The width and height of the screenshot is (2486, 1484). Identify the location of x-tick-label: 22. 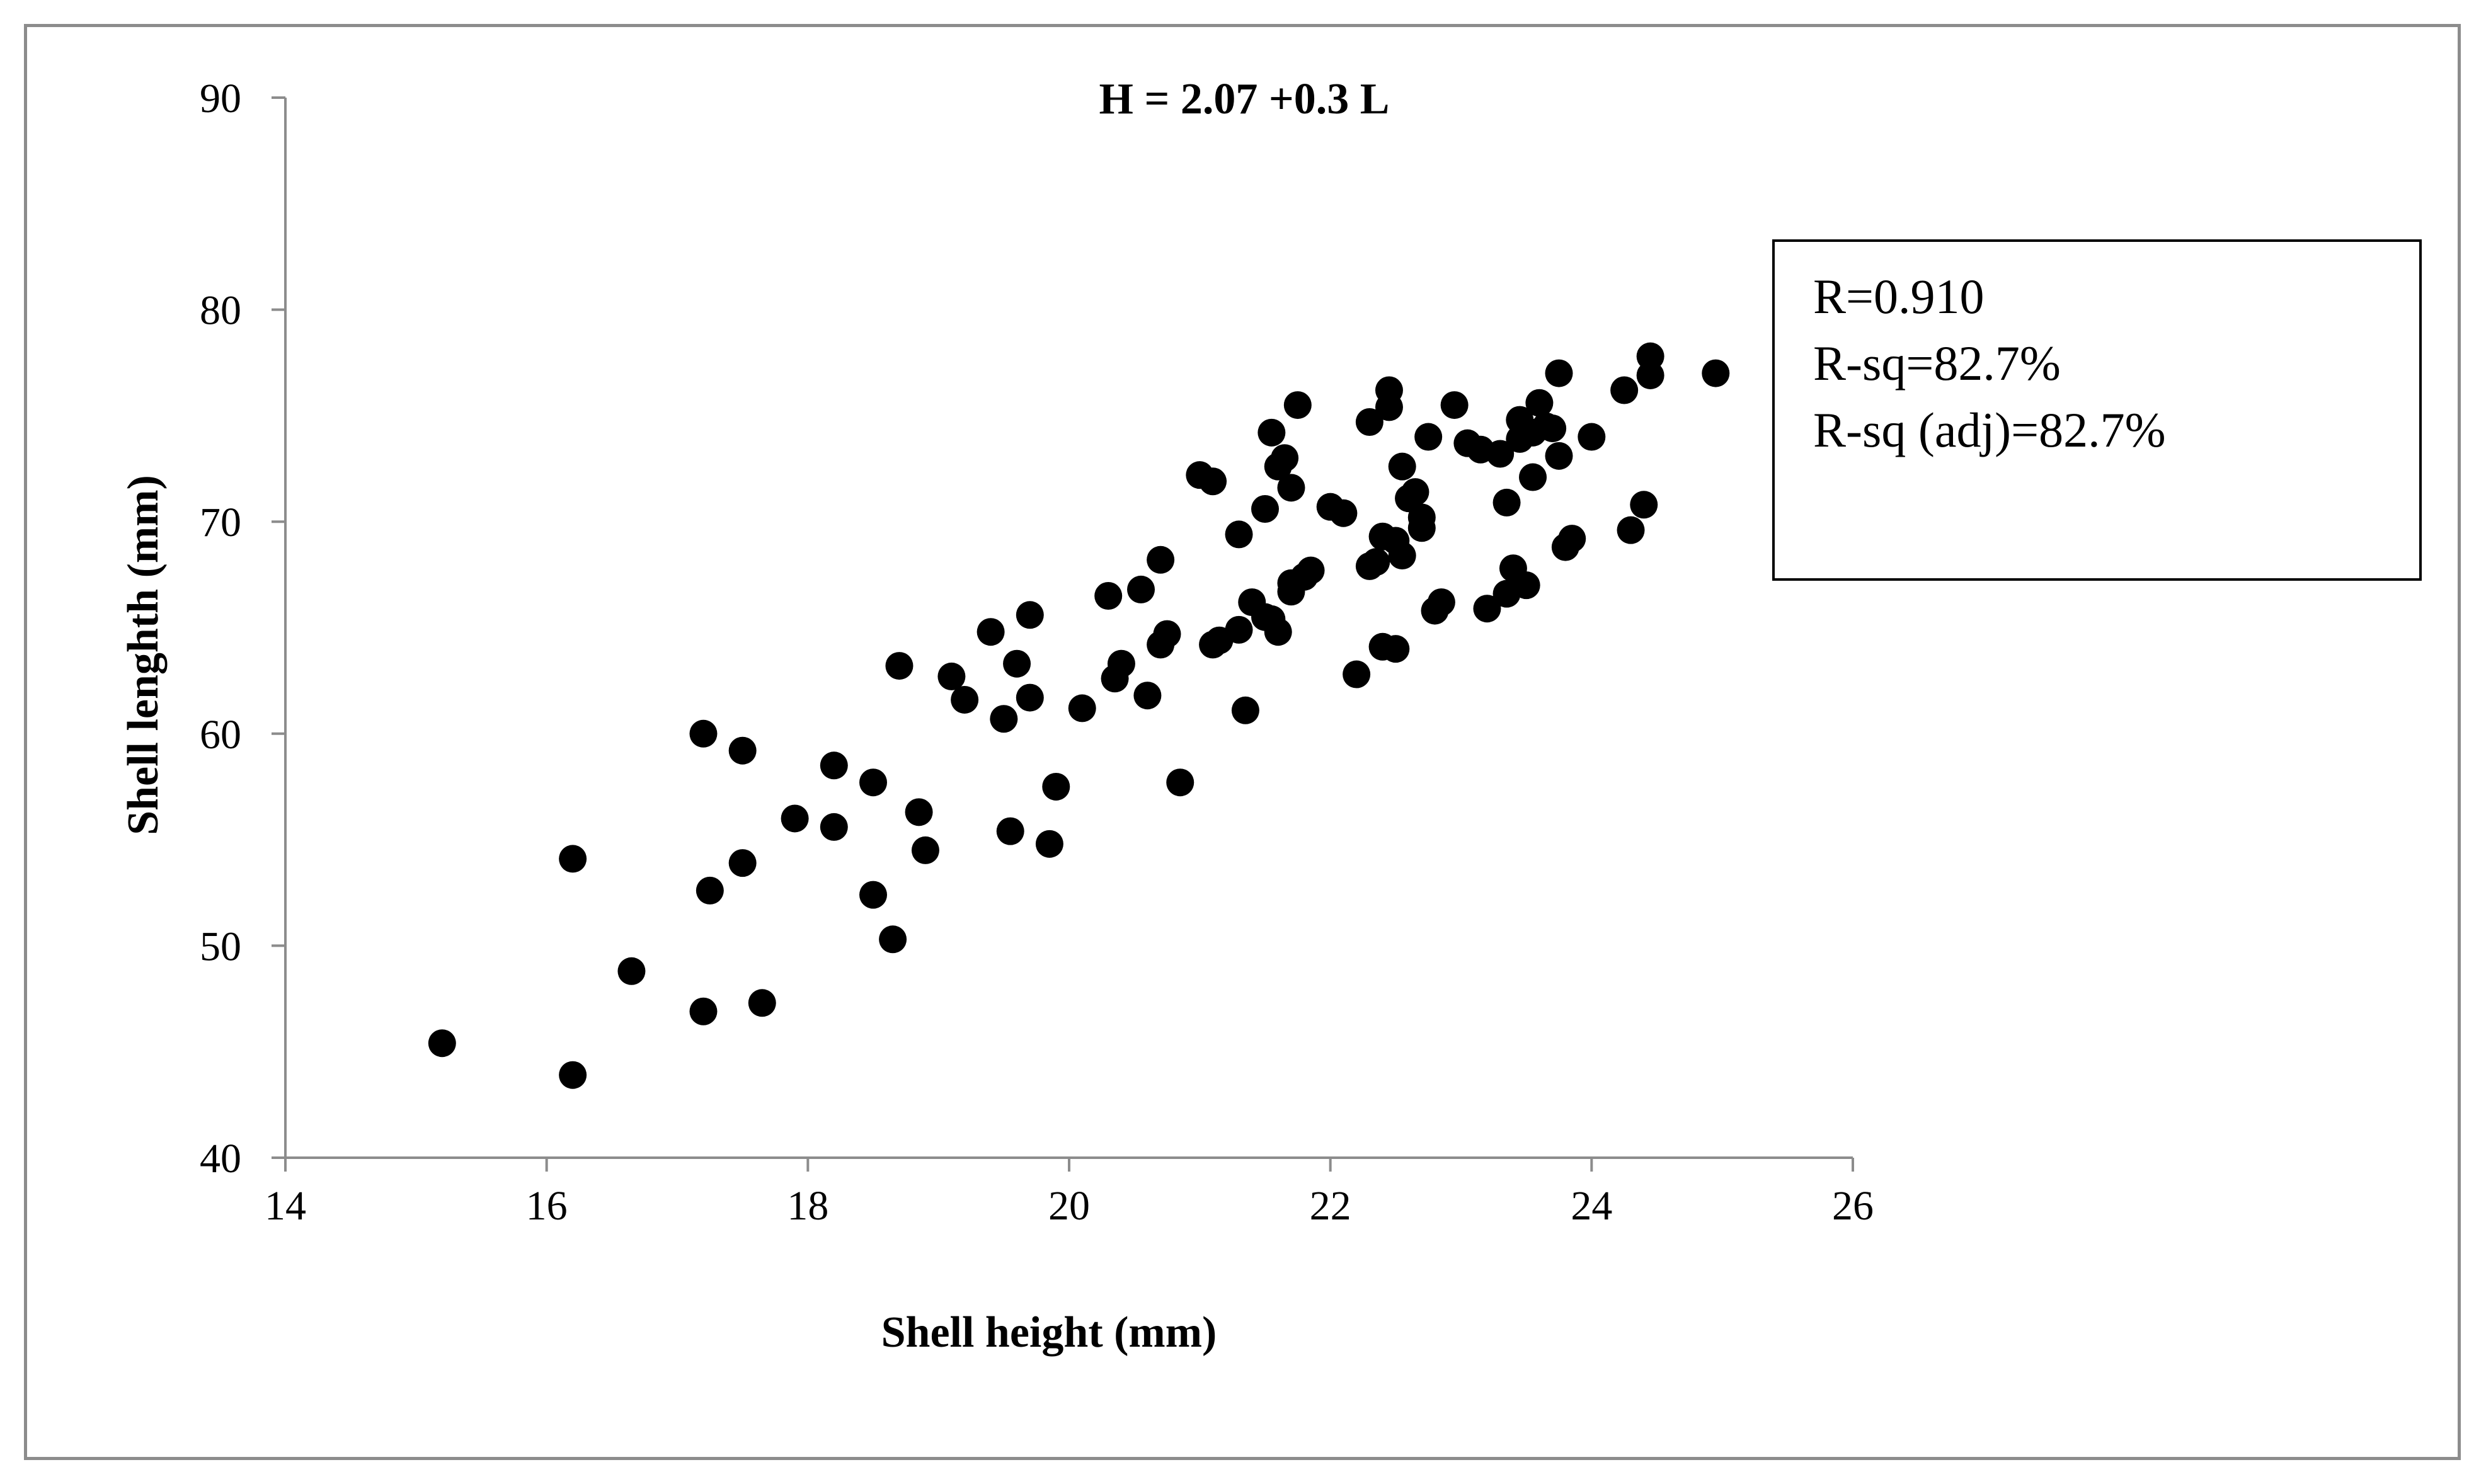
(1330, 1206).